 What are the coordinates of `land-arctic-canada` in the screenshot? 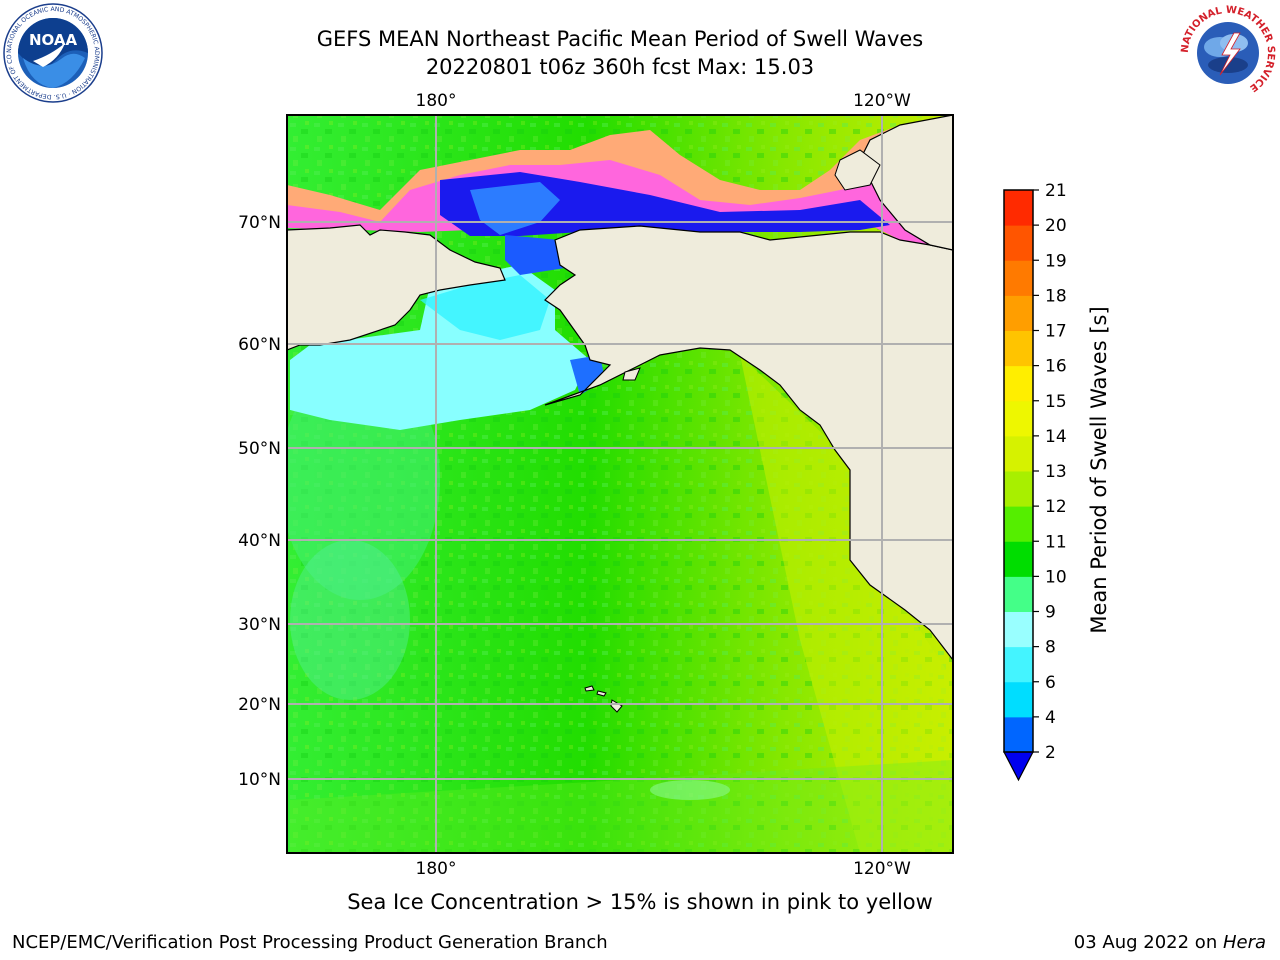 It's located at (906, 183).